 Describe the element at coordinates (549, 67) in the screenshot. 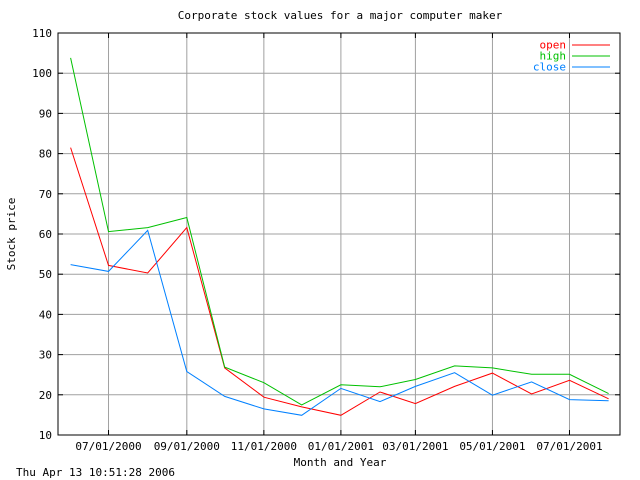

I see `legend-label-close: close` at that location.